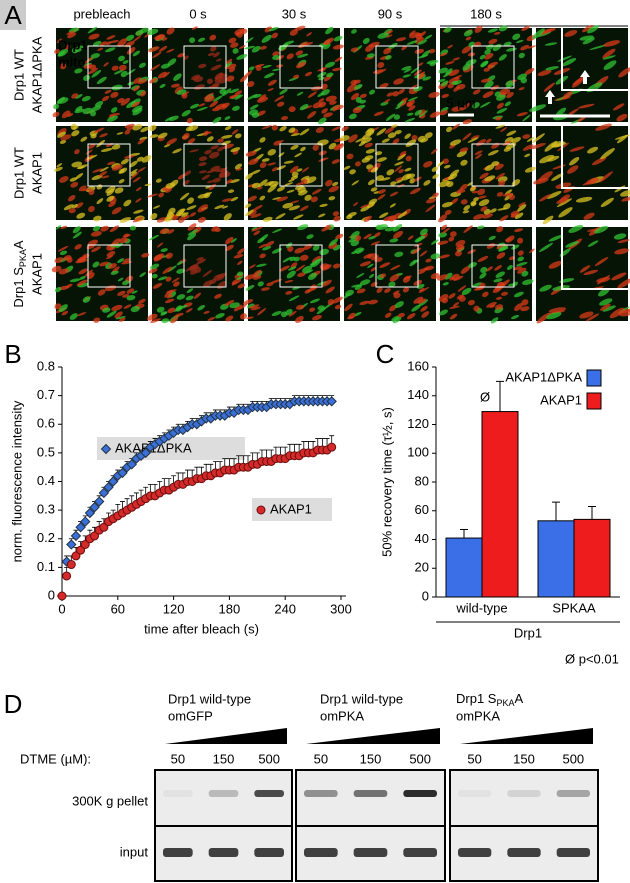 This screenshot has width=630, height=883. I want to click on row-label: Drp1 WT, so click(18, 75).